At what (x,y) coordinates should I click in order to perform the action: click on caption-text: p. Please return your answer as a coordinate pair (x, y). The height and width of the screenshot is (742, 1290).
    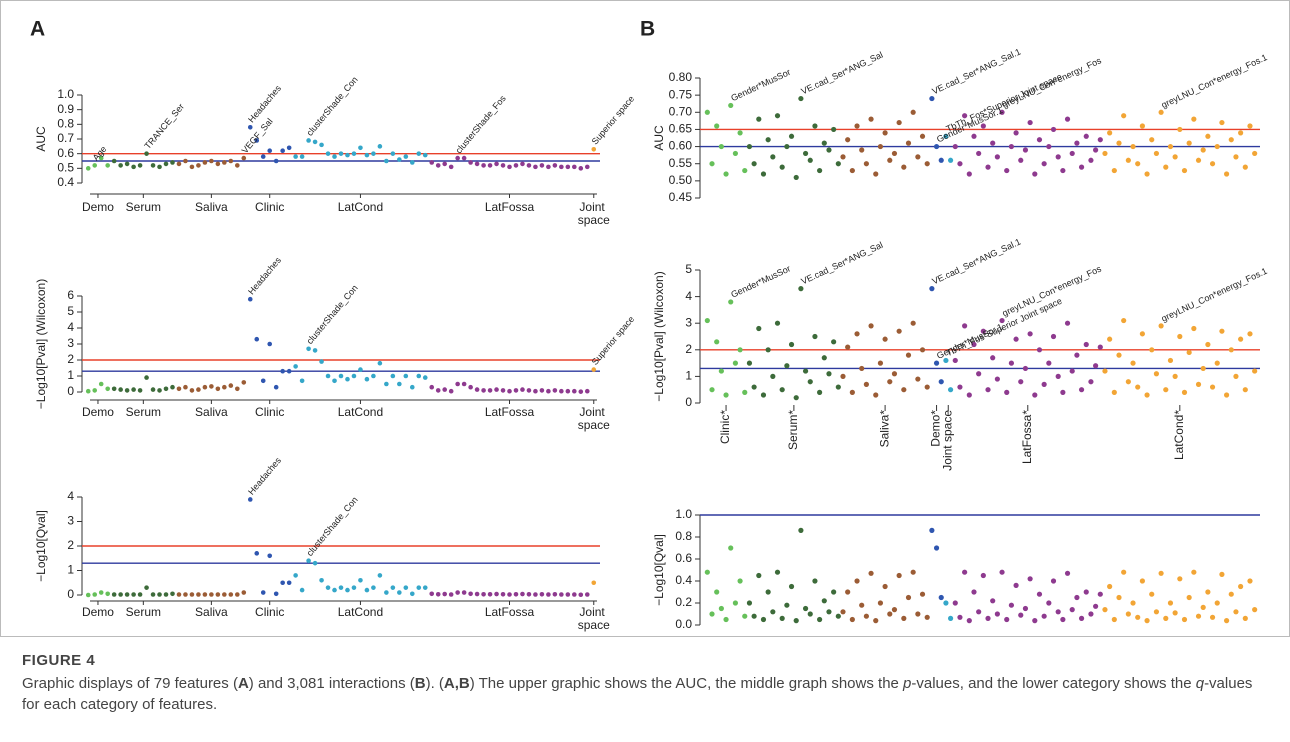
    Looking at the image, I should click on (907, 683).